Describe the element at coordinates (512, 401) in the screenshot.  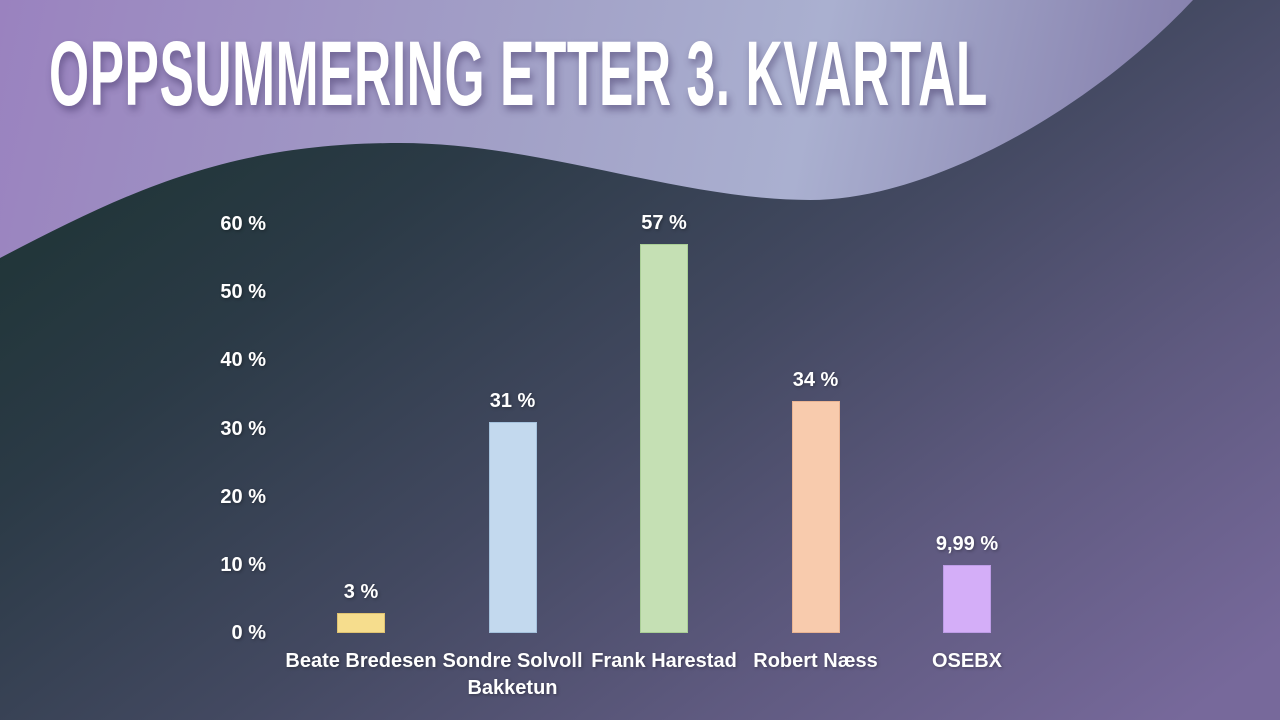
I see `bar-value-label: 31 %` at that location.